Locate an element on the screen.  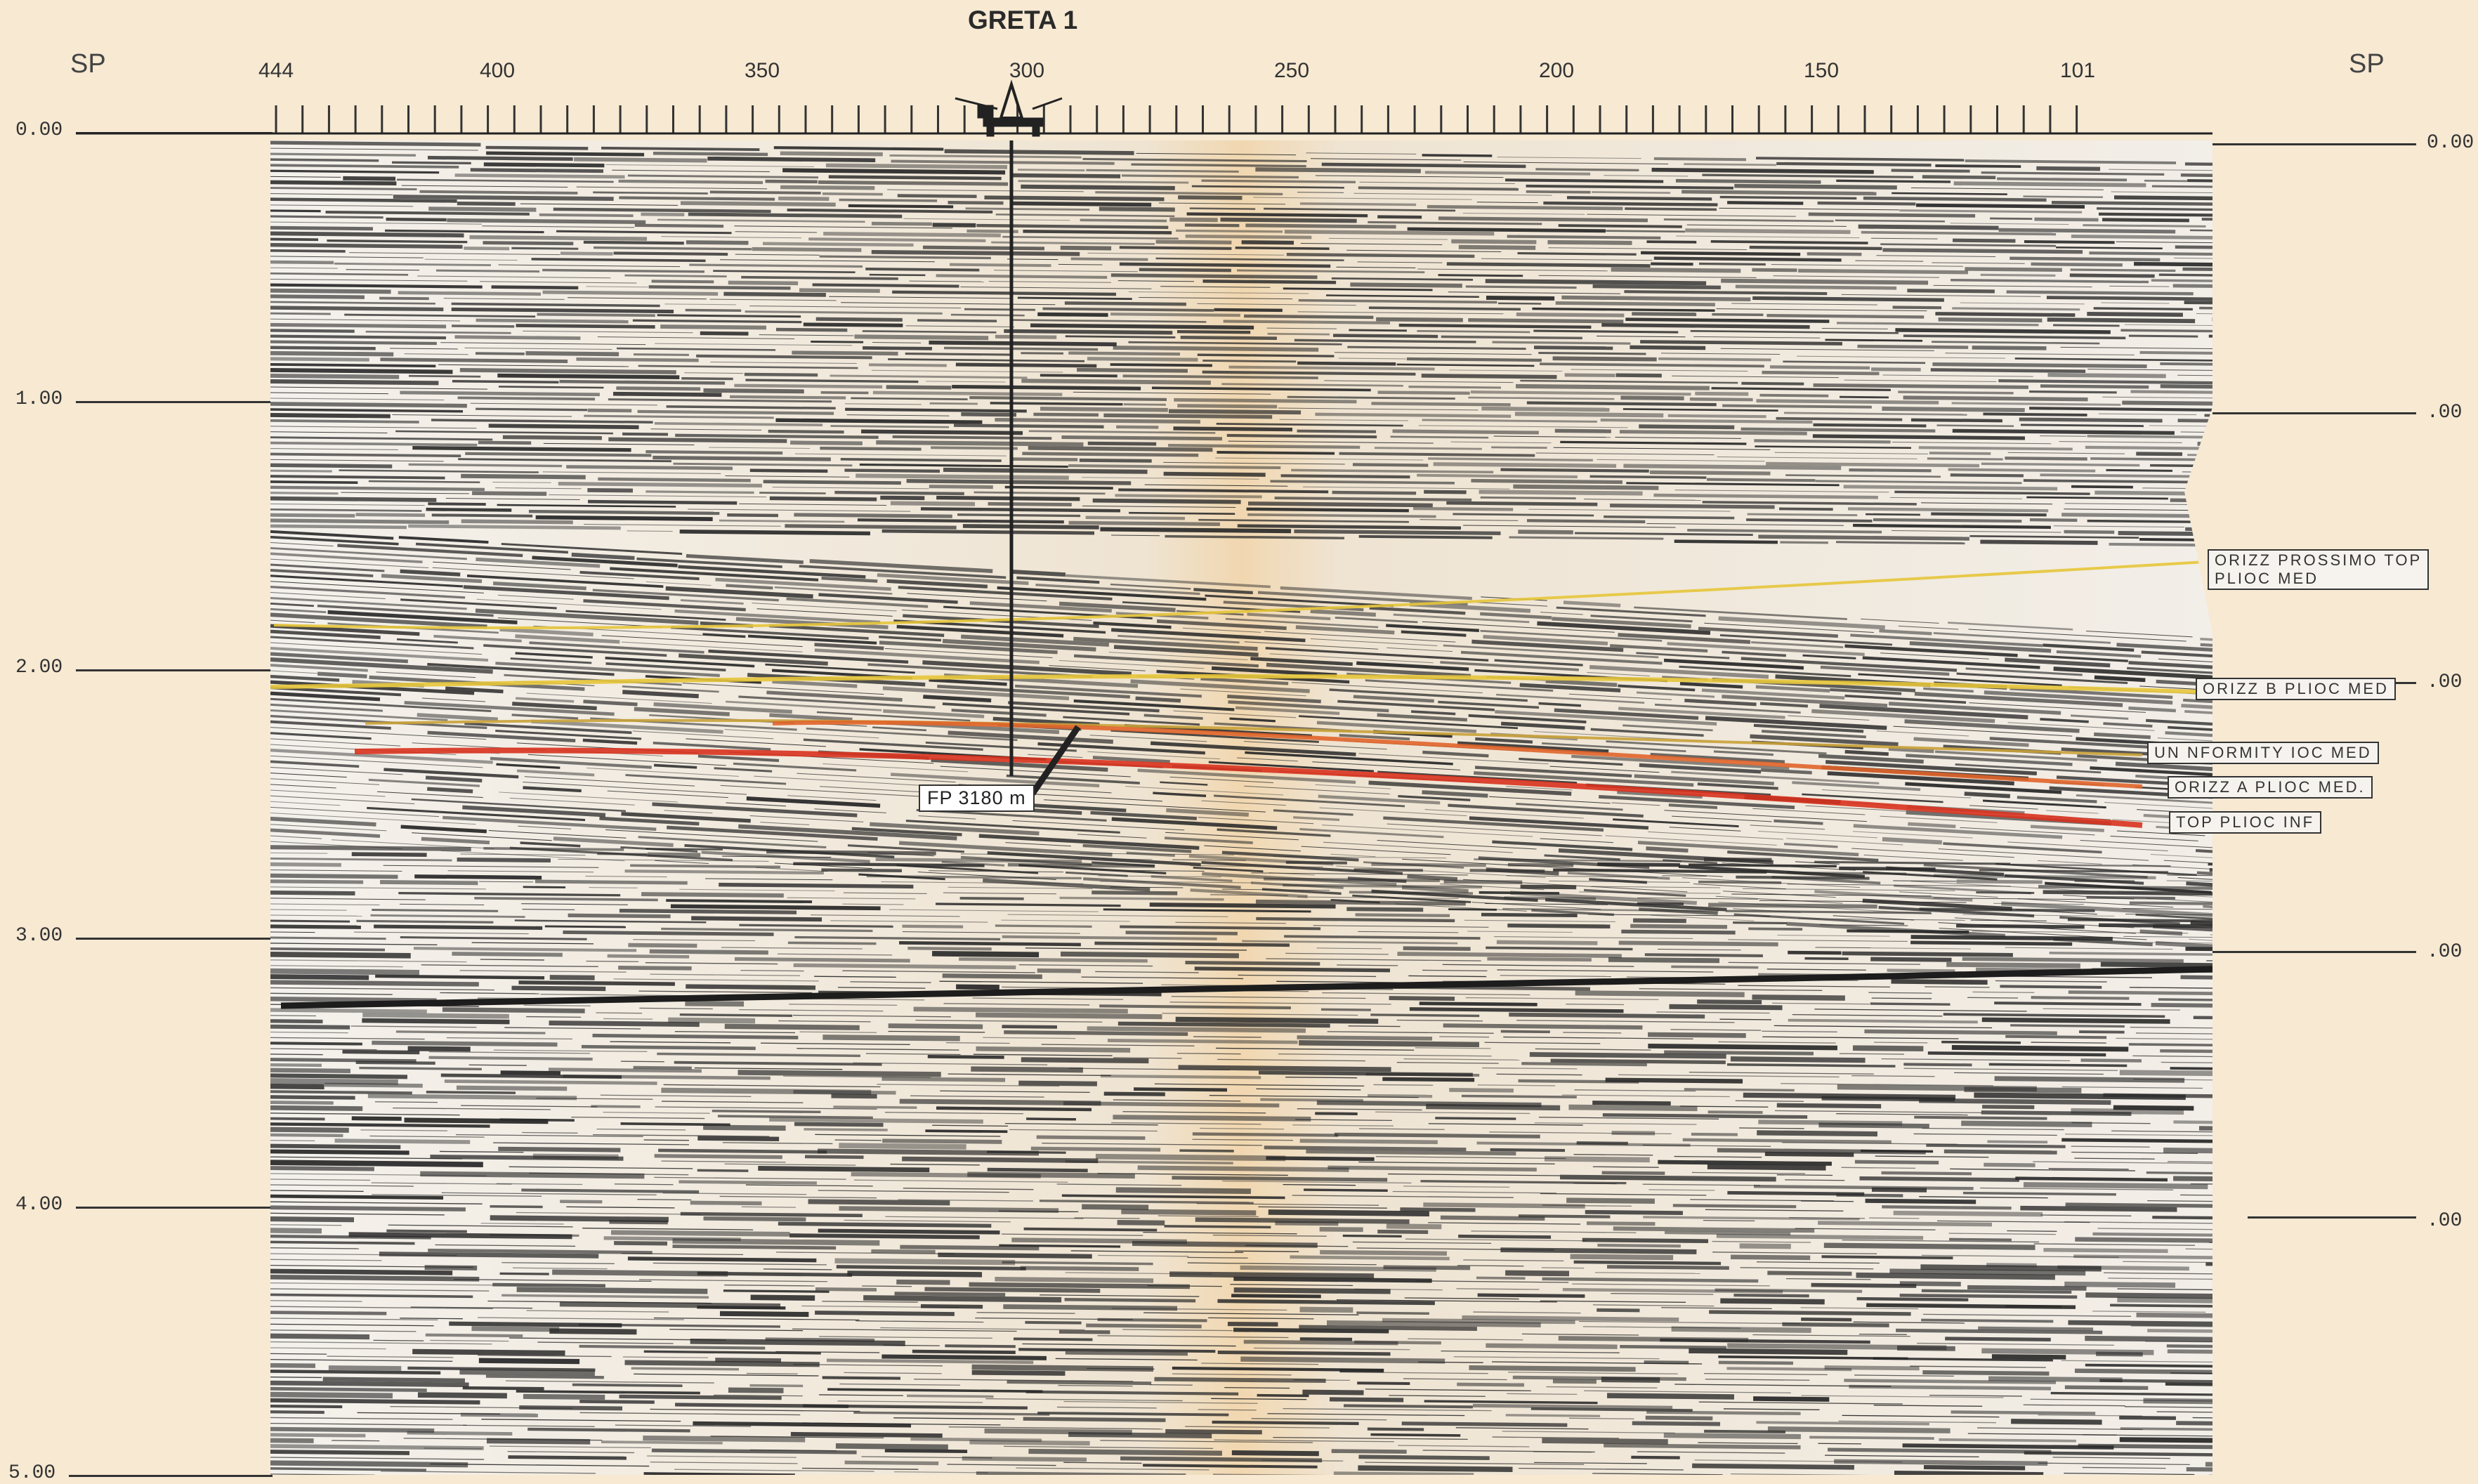
time-label-left: 1.00 is located at coordinates (39, 399).